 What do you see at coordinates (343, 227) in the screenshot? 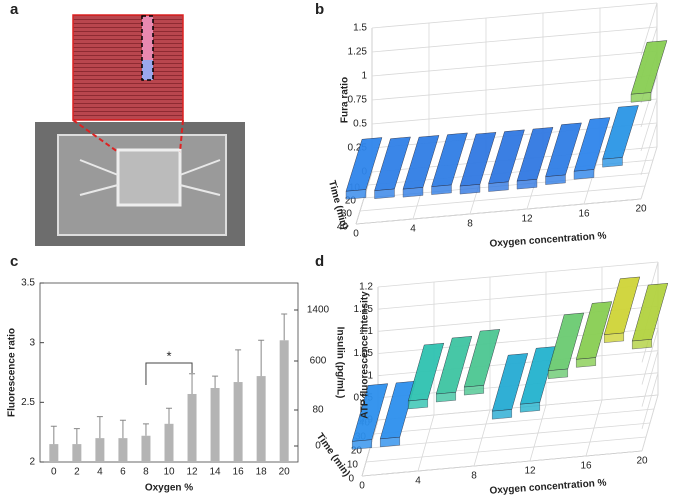
I see `time-tick-label: 40` at bounding box center [343, 227].